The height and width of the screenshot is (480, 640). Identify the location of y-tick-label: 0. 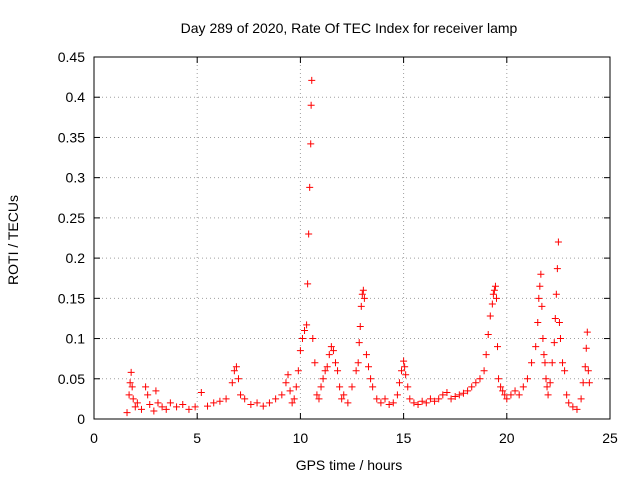
(81, 419).